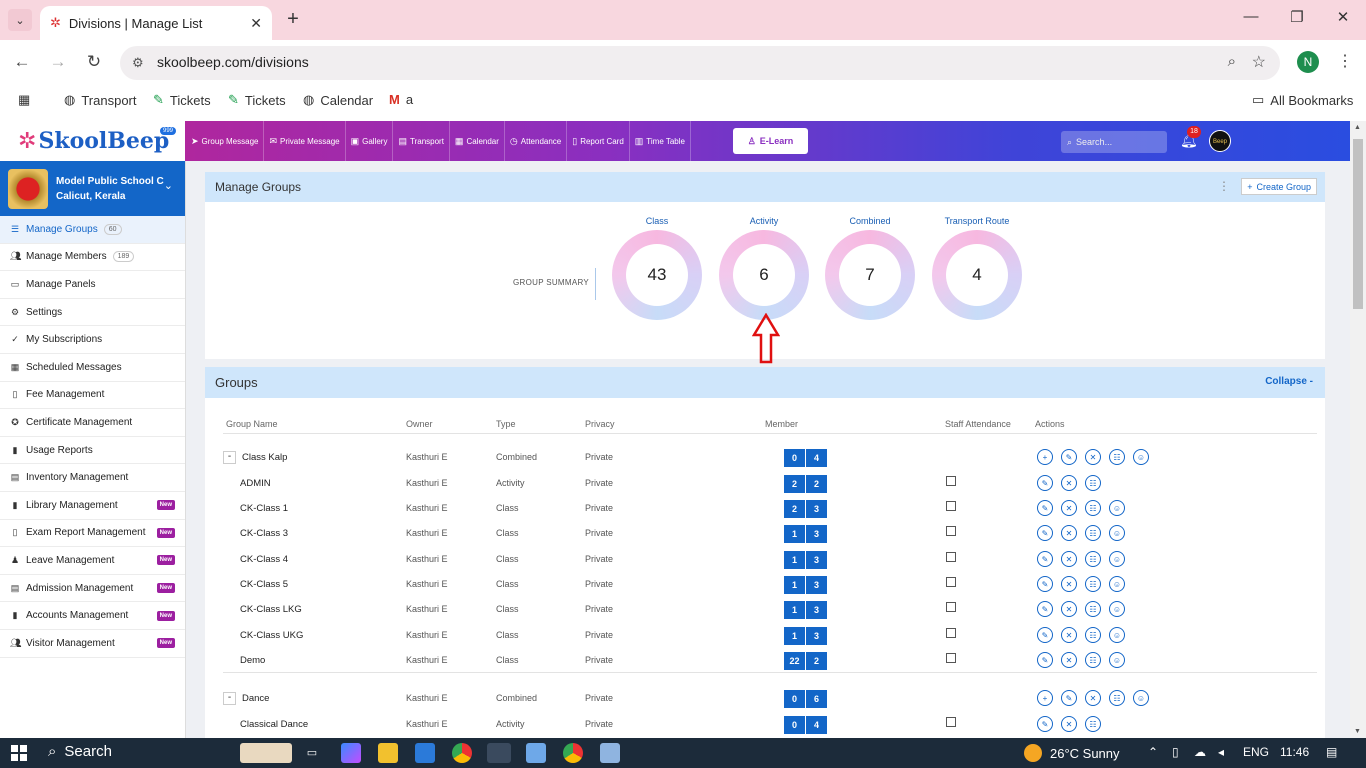 Image resolution: width=1366 pixels, height=768 pixels. What do you see at coordinates (805, 661) in the screenshot?
I see `member-counts: 22 2` at bounding box center [805, 661].